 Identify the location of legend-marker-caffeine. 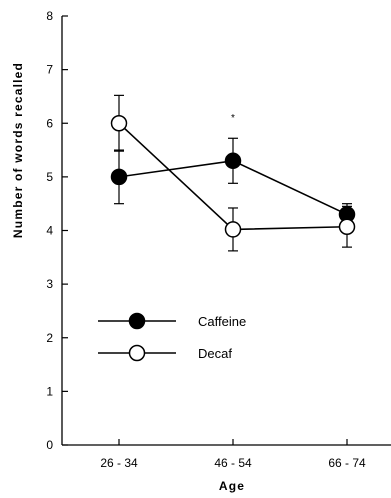
(137, 321).